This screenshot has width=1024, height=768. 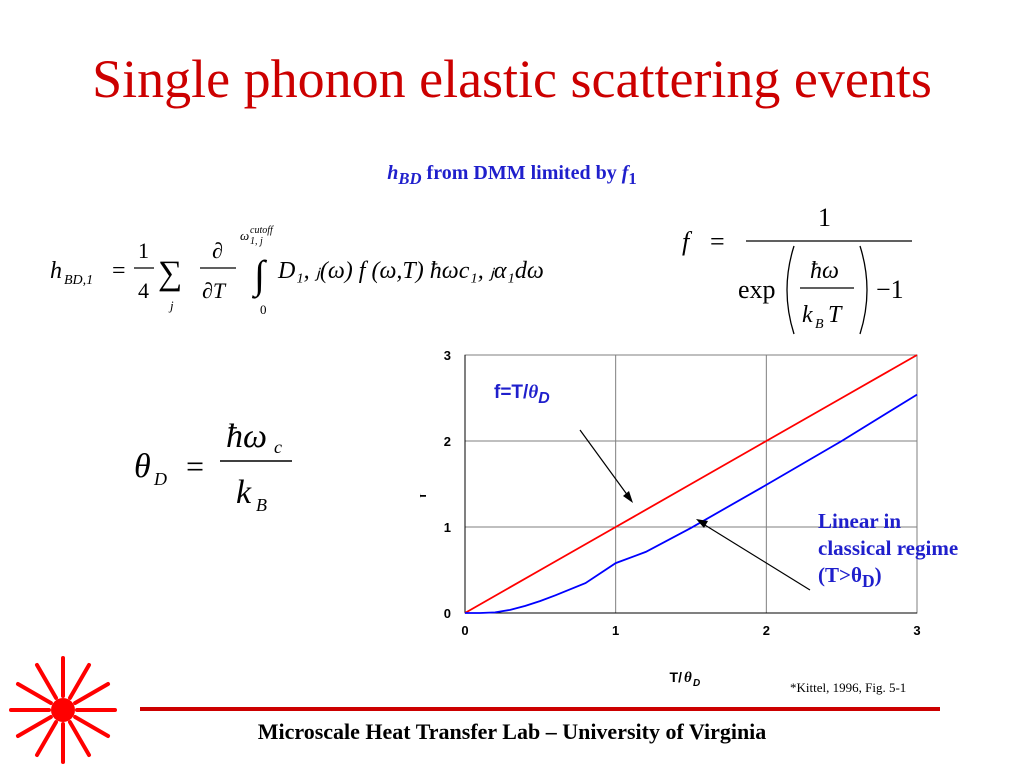 I want to click on theta-equals: =, so click(x=195, y=466).